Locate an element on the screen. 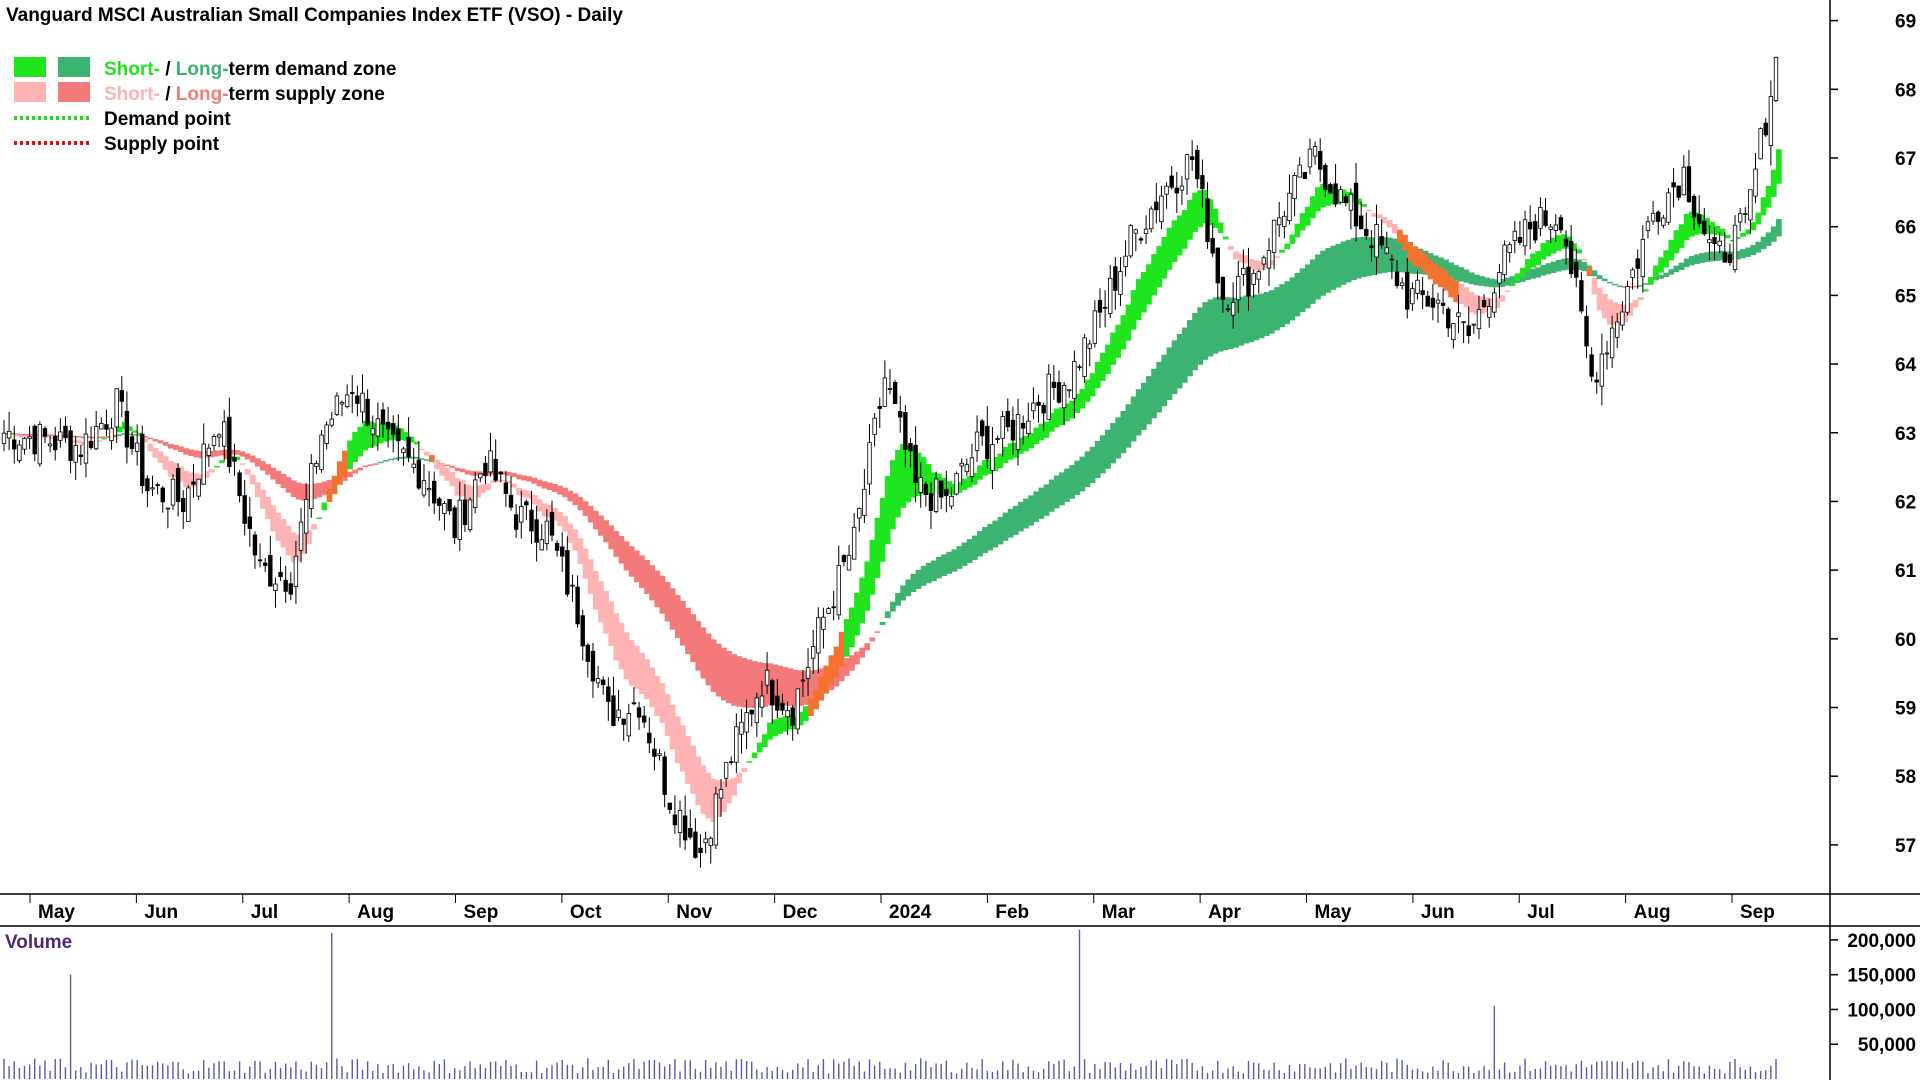 The image size is (1920, 1080). x-tick-label: Nov is located at coordinates (694, 912).